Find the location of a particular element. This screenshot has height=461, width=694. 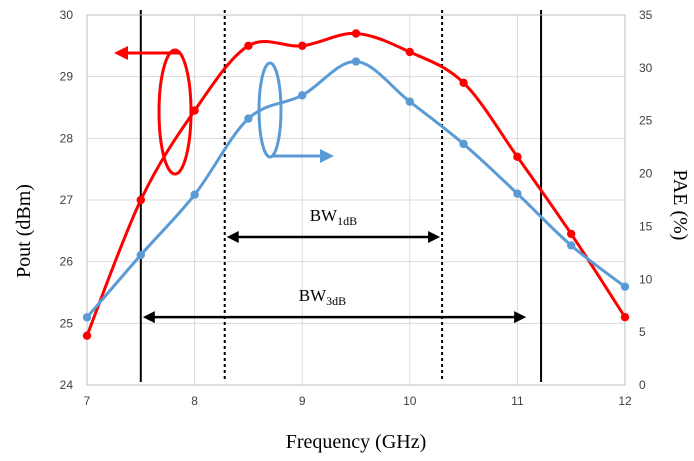

bw-1dB-label: BW1dB is located at coordinates (333, 217).